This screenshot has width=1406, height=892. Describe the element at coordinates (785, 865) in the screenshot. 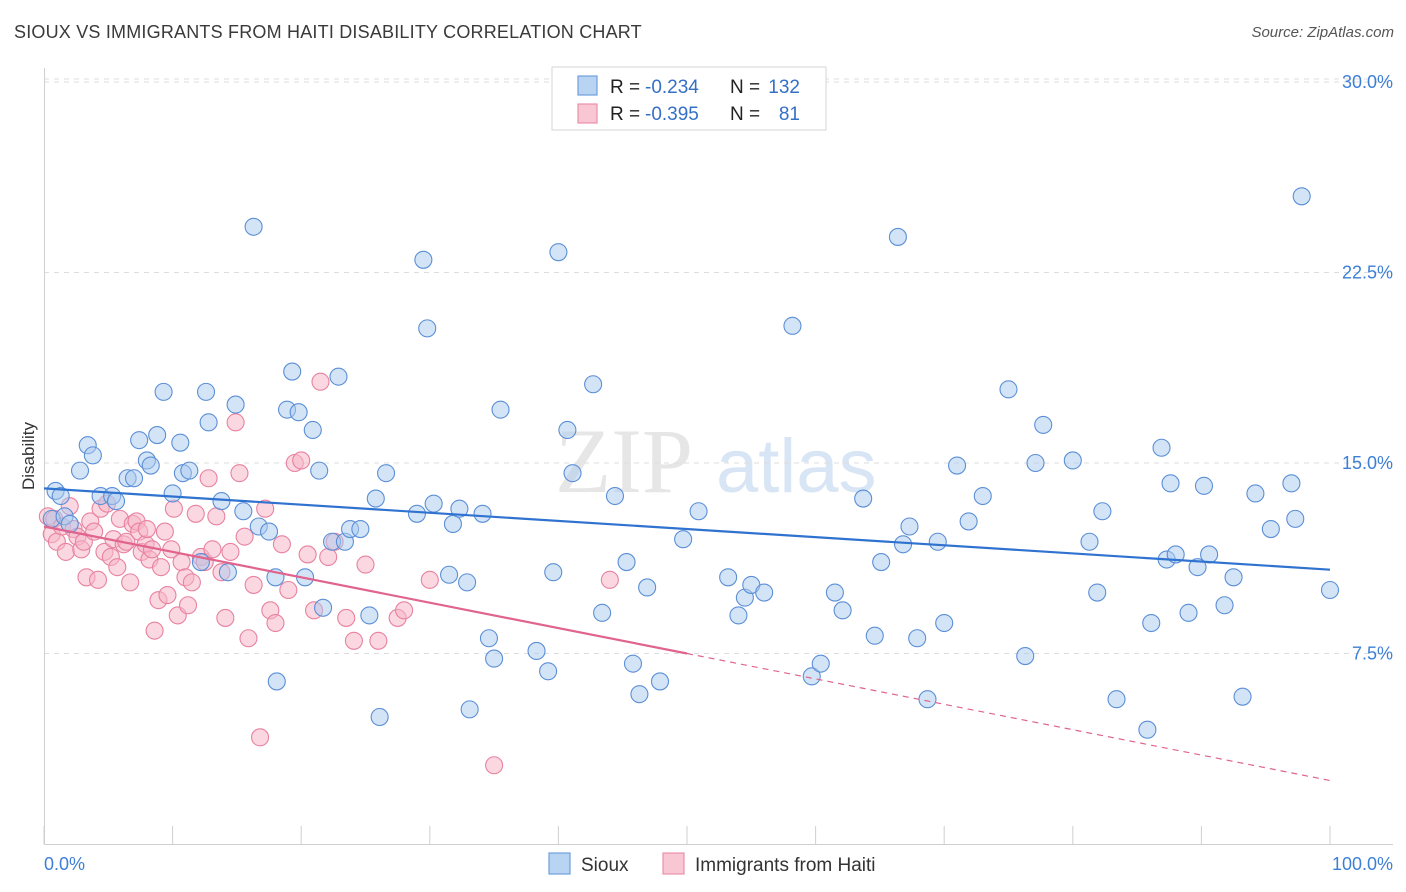

I see `bottom-legend-label-haiti: Immigrants from Haiti` at that location.